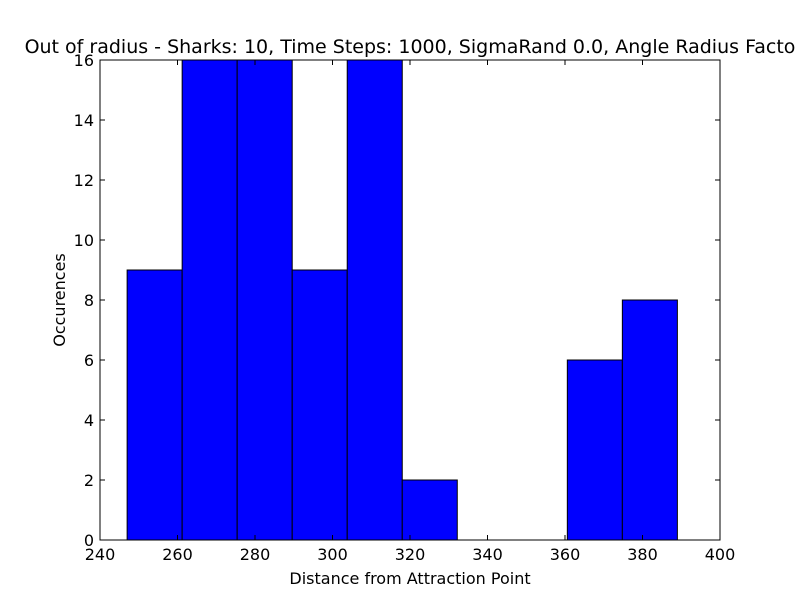 This screenshot has width=800, height=600. I want to click on x-tick-label: 280, so click(255, 554).